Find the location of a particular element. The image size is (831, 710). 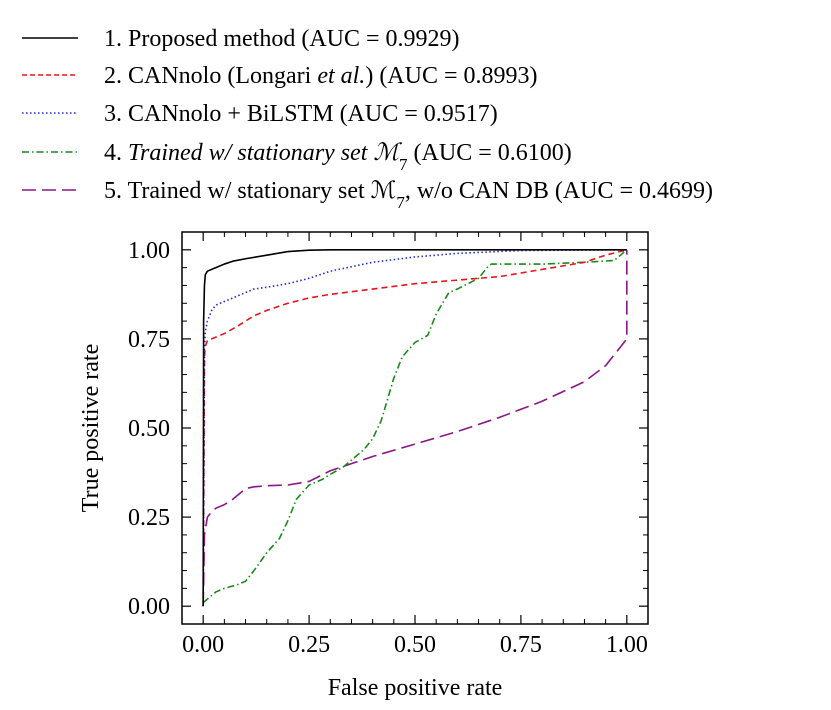

x-tick-label: 0.75 is located at coordinates (521, 645).